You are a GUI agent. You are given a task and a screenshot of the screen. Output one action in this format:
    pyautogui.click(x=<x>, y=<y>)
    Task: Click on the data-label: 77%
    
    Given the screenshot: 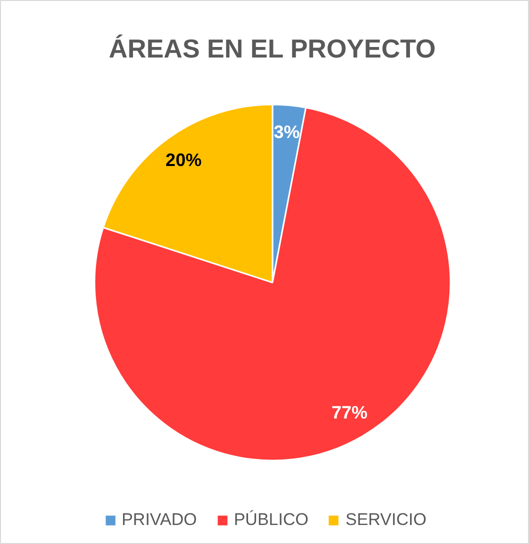 What is the action you would take?
    pyautogui.click(x=350, y=412)
    